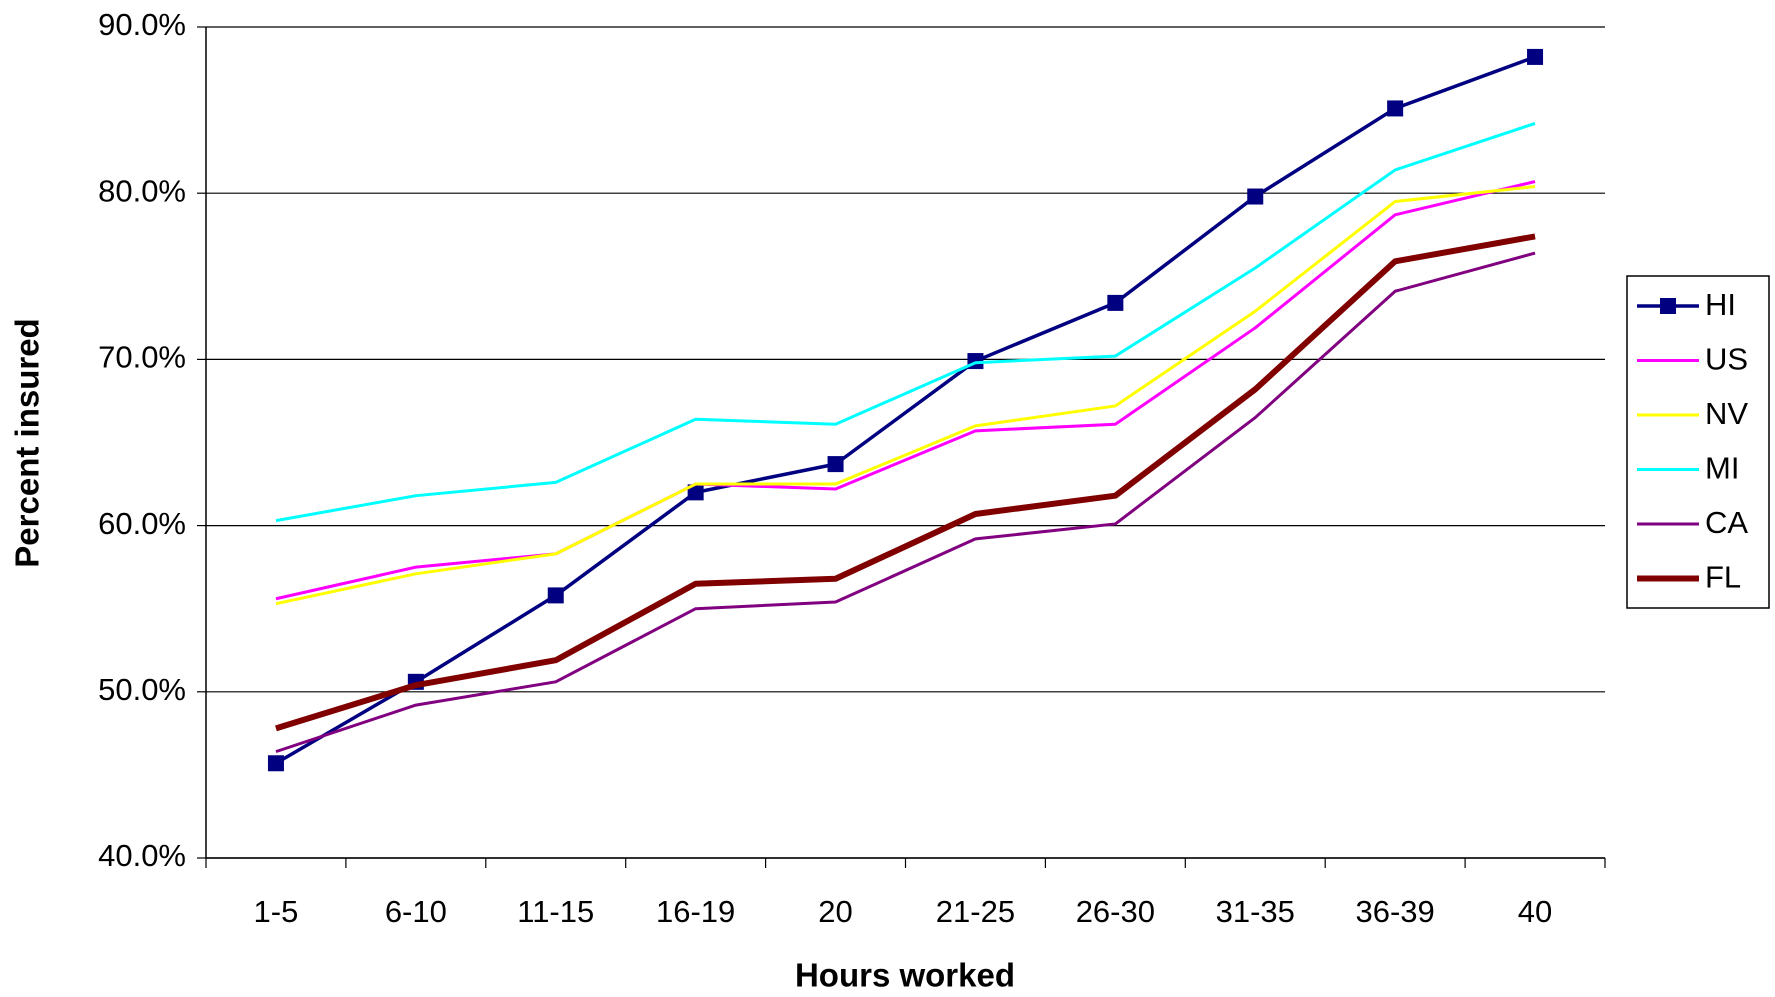  Describe the element at coordinates (905, 975) in the screenshot. I see `x-axis-title: Hours worked` at that location.